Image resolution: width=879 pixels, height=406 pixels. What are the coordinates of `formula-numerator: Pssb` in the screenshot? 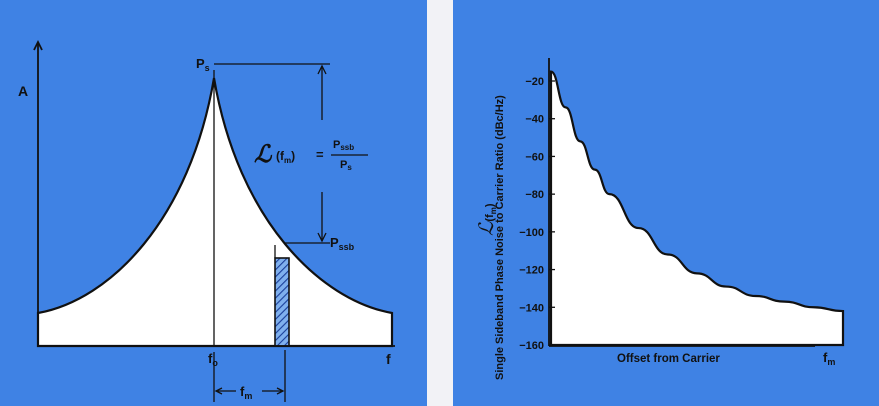 It's located at (343, 145).